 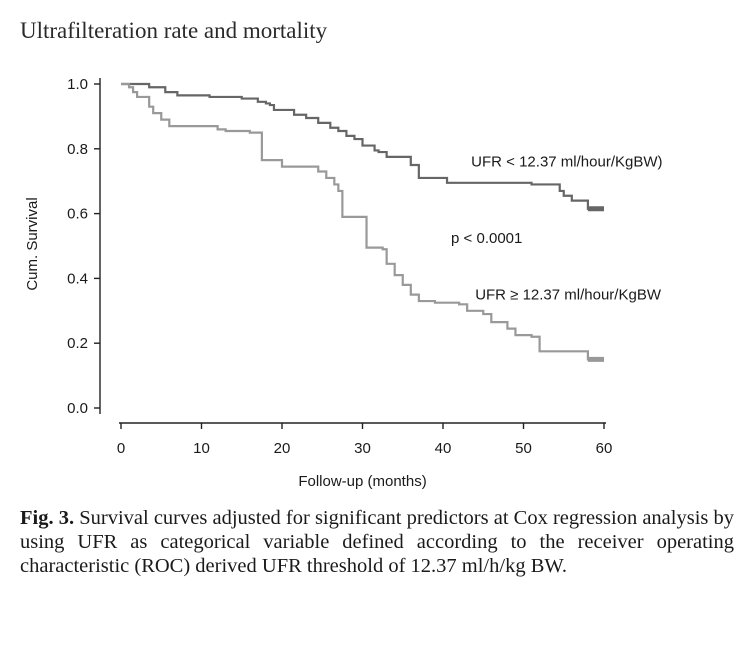 I want to click on y-tick-label: 0.8, so click(x=77, y=149).